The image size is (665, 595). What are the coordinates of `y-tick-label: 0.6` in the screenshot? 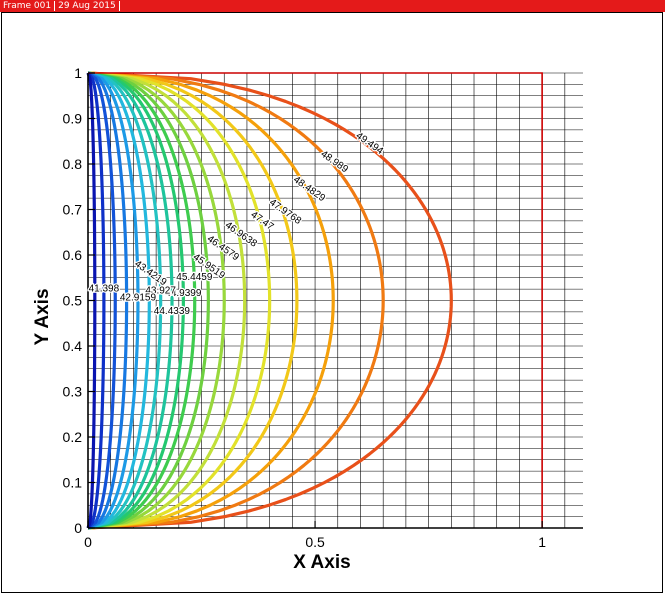 It's located at (73, 255).